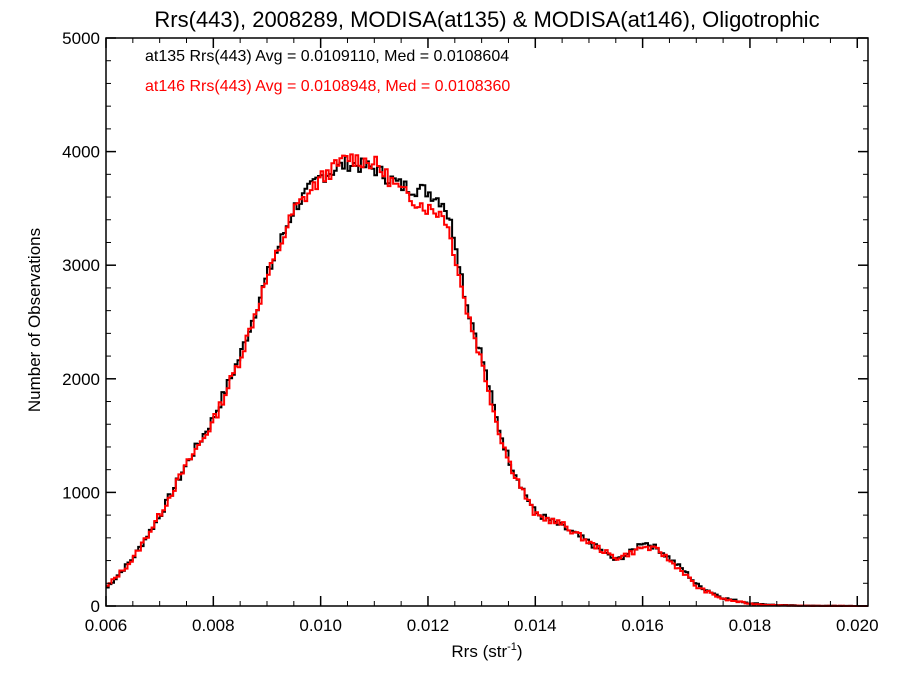 The height and width of the screenshot is (675, 900). What do you see at coordinates (486, 651) in the screenshot?
I see `x-axis-label: Rrs (str-1)` at bounding box center [486, 651].